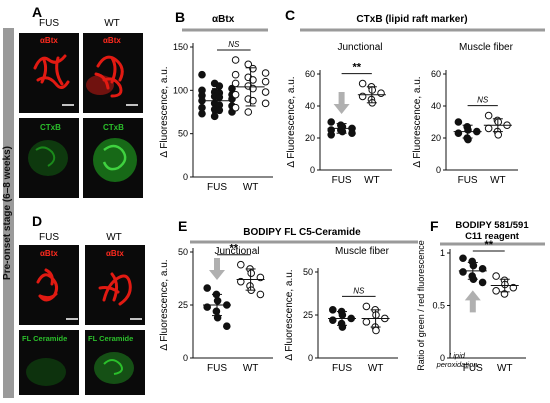 The height and width of the screenshot is (403, 550). What do you see at coordinates (472, 301) in the screenshot?
I see `up-arrow-icon` at bounding box center [472, 301].